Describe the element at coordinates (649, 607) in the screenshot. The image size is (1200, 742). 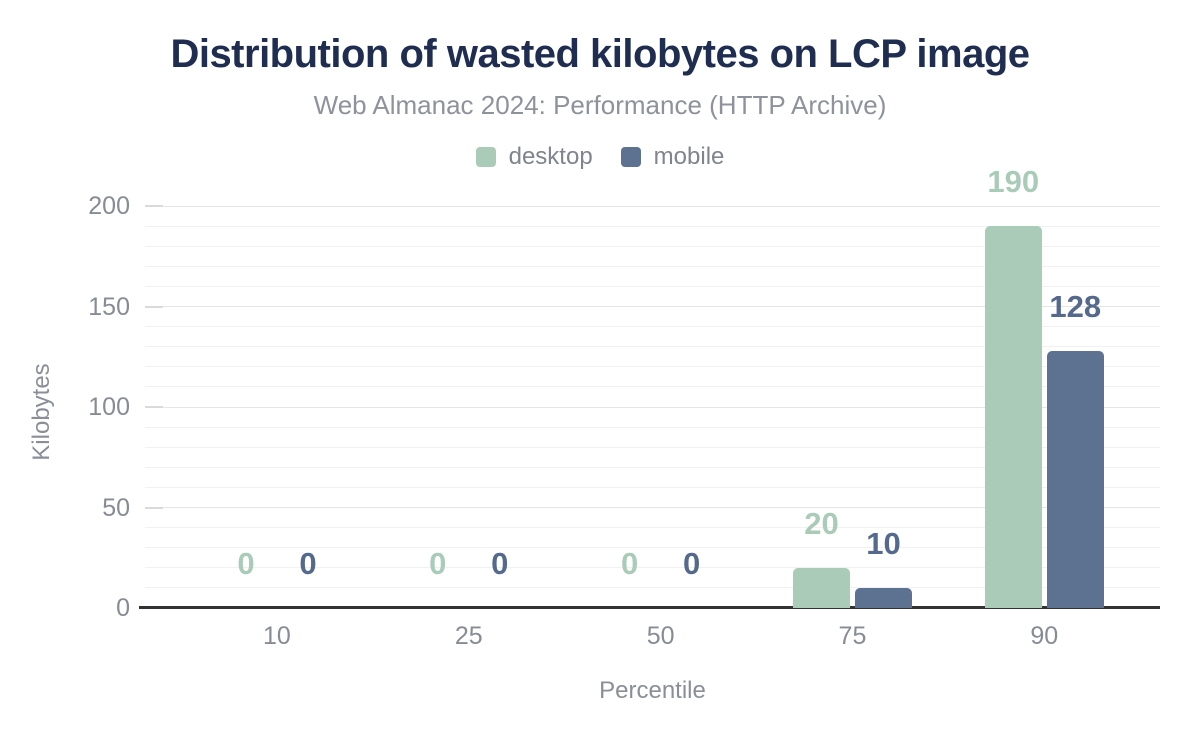
I see `x-axis-line` at that location.